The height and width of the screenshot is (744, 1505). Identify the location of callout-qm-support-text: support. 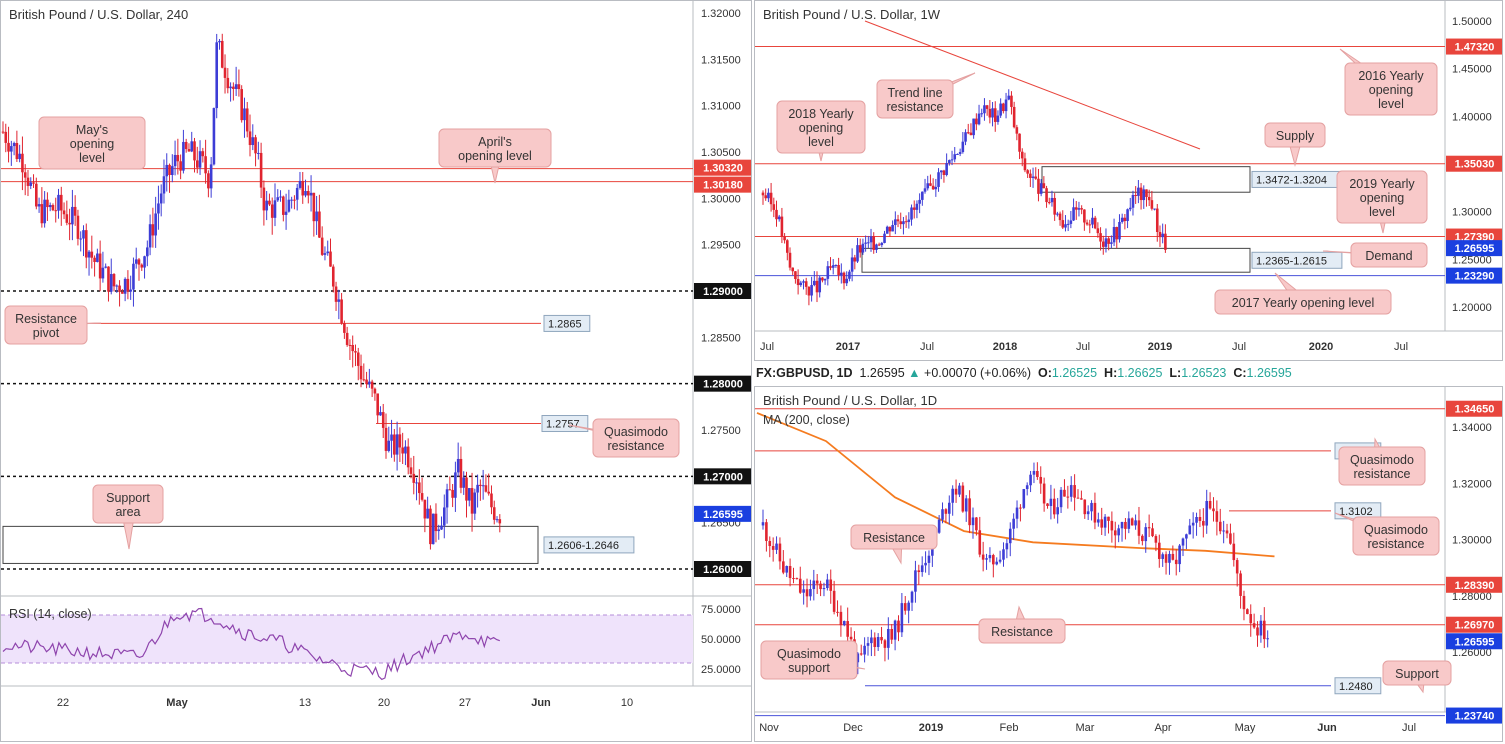
(809, 668).